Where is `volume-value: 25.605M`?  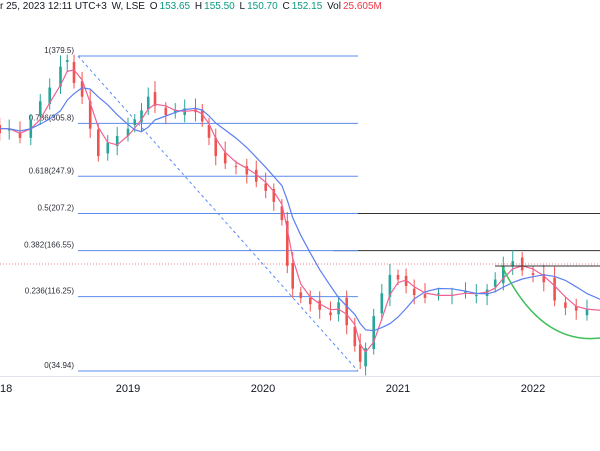
volume-value: 25.605M is located at coordinates (362, 6).